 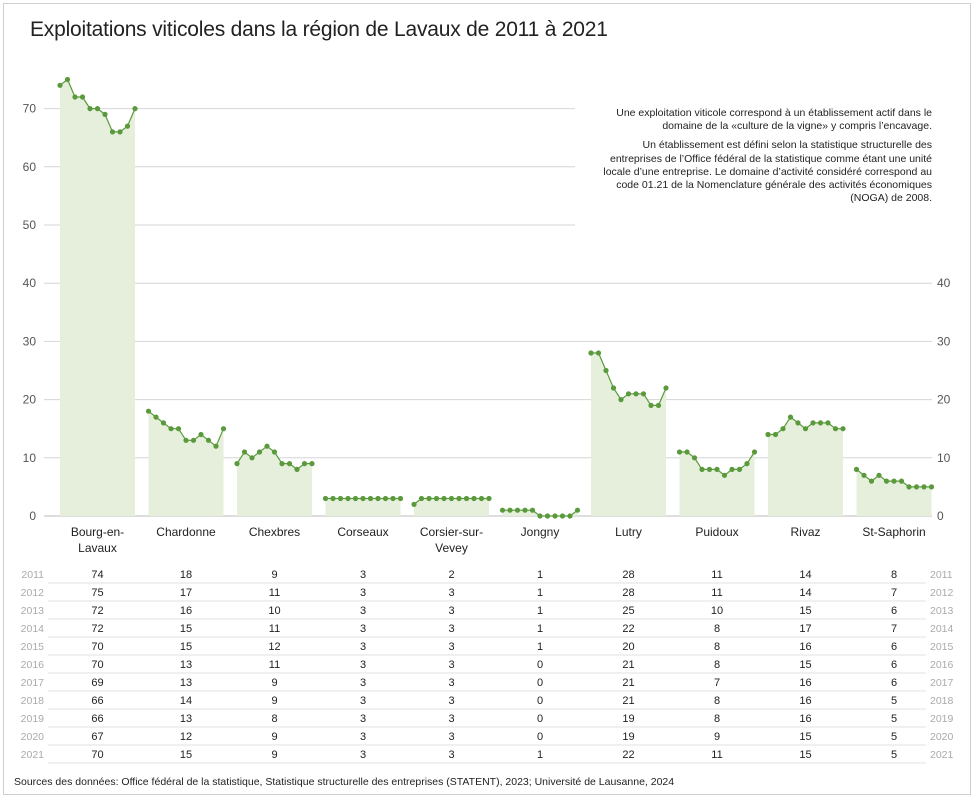 I want to click on table-year-right: 2021, so click(x=942, y=755).